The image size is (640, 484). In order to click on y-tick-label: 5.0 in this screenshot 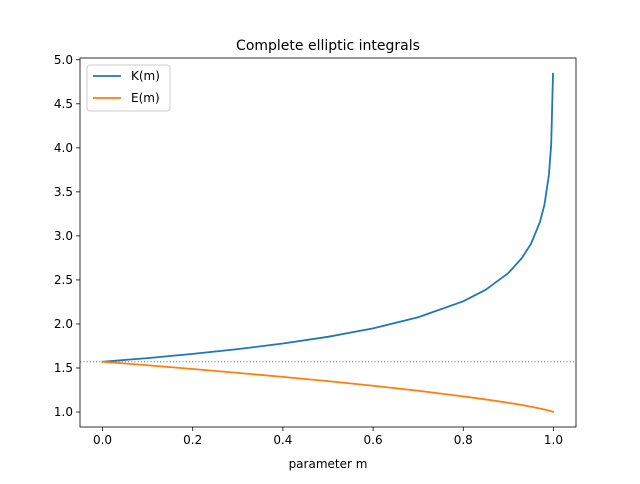, I will do `click(63, 60)`.